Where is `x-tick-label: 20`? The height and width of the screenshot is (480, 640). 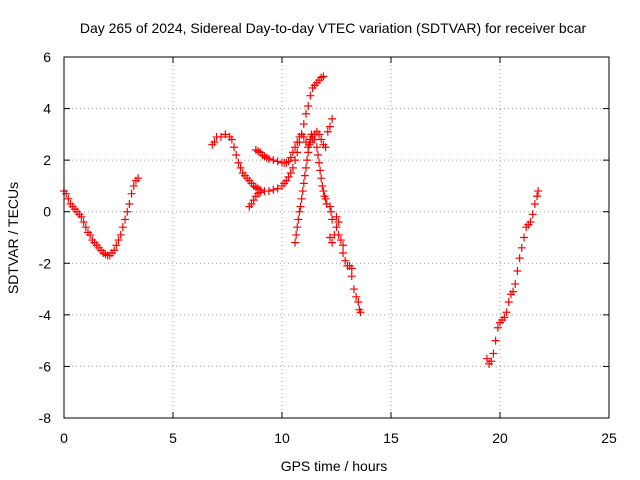
x-tick-label: 20 is located at coordinates (500, 438).